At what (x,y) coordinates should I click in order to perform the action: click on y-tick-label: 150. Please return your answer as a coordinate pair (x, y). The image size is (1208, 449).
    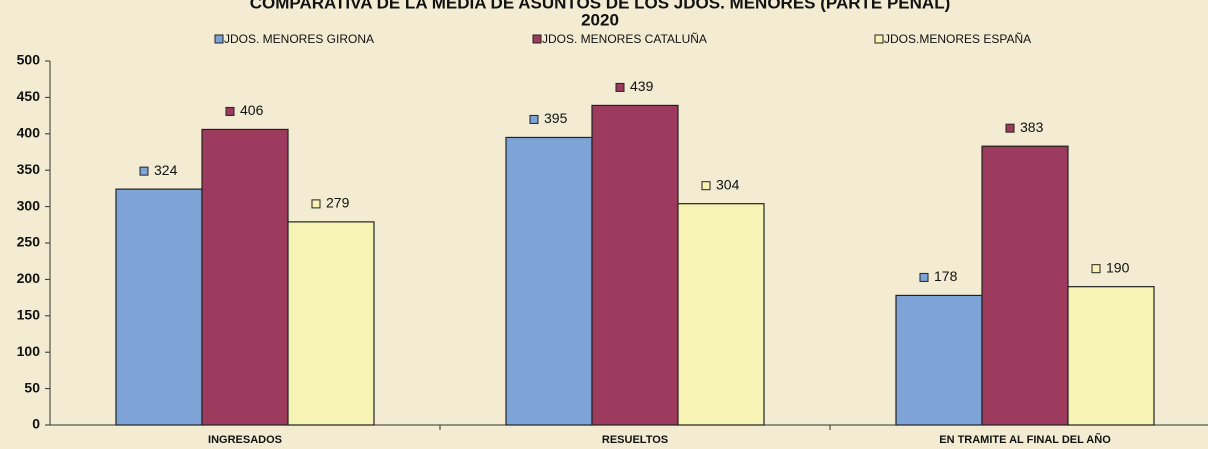
    Looking at the image, I should click on (29, 315).